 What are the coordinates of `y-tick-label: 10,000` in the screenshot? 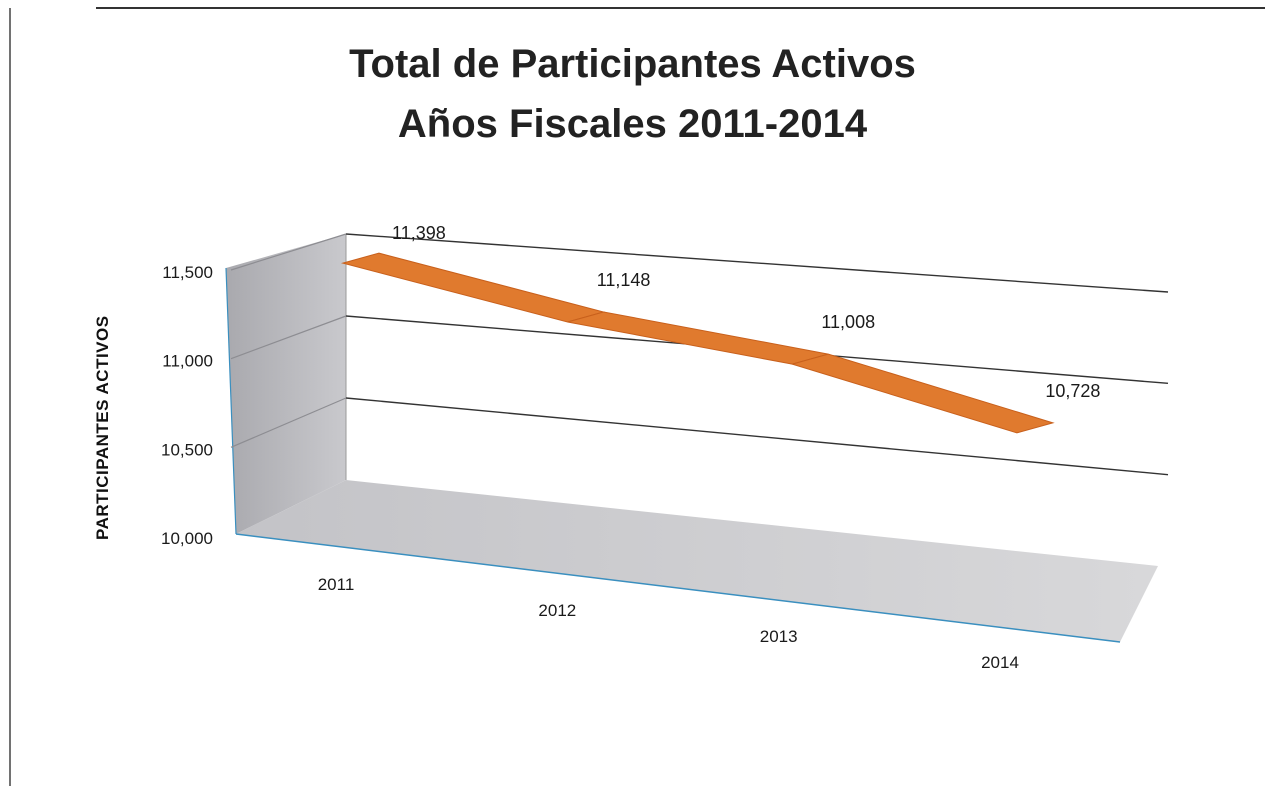 It's located at (187, 538).